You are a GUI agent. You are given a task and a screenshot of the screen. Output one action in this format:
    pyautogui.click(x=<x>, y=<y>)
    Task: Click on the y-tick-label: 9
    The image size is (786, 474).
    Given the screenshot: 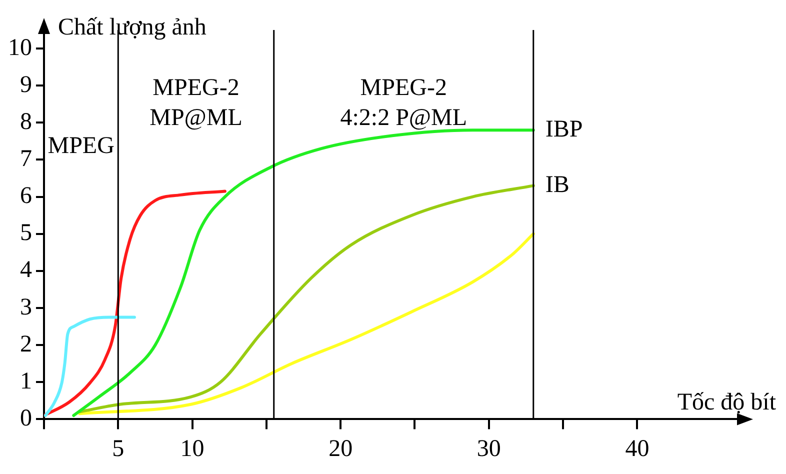 What is the action you would take?
    pyautogui.click(x=26, y=85)
    